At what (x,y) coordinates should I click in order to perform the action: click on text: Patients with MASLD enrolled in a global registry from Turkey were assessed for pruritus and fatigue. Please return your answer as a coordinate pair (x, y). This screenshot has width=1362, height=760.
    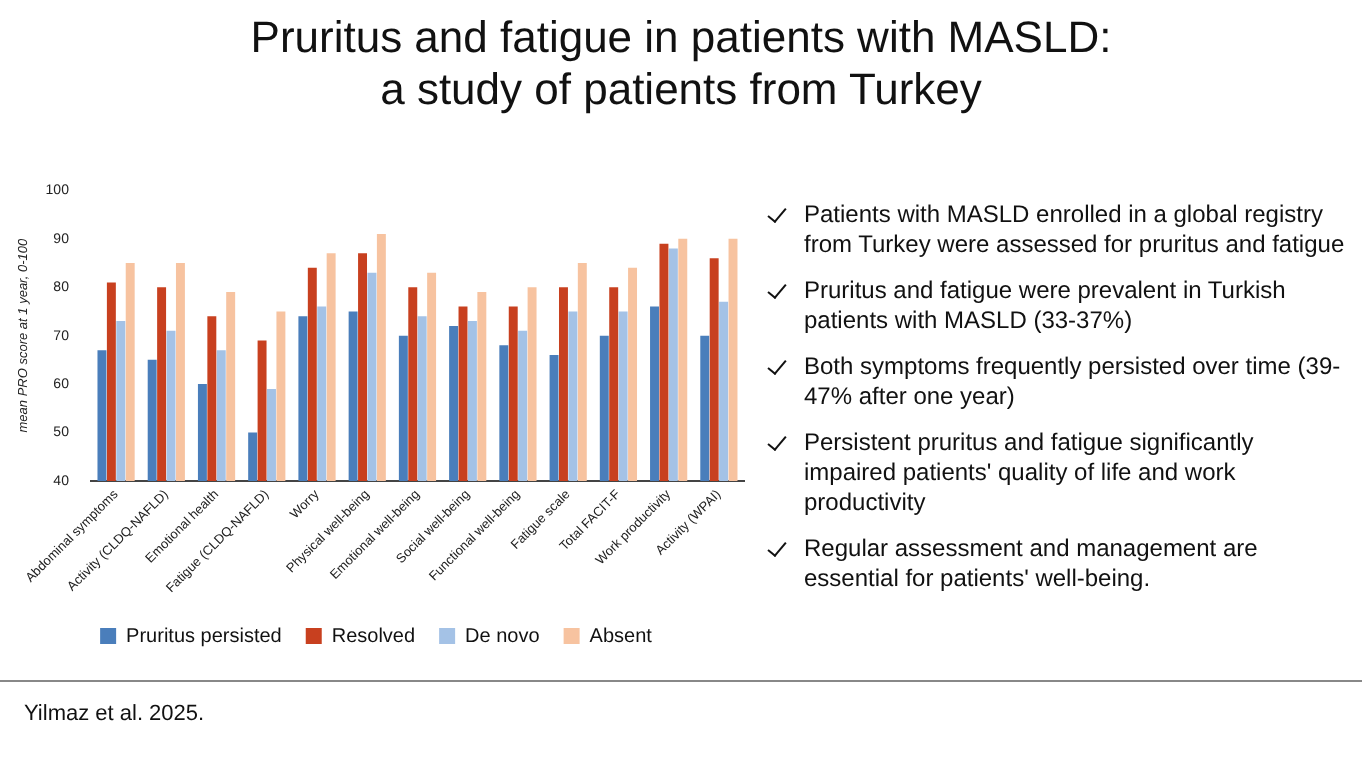
    Looking at the image, I should click on (1074, 229).